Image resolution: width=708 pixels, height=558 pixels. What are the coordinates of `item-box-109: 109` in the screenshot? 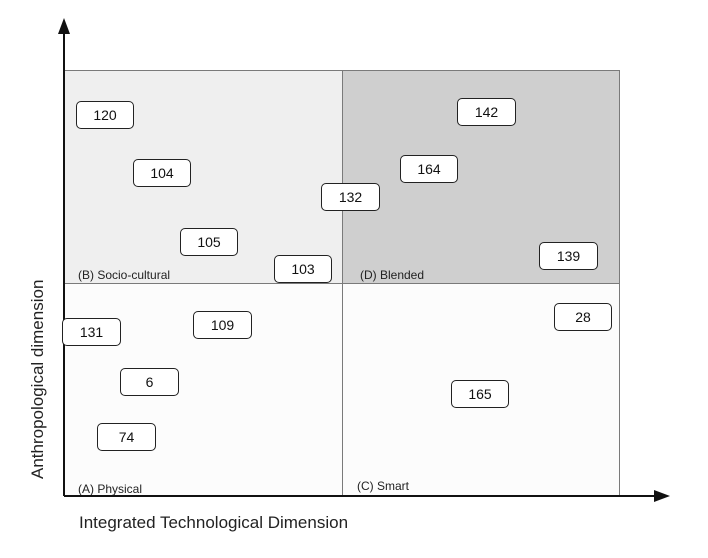 It's located at (222, 325).